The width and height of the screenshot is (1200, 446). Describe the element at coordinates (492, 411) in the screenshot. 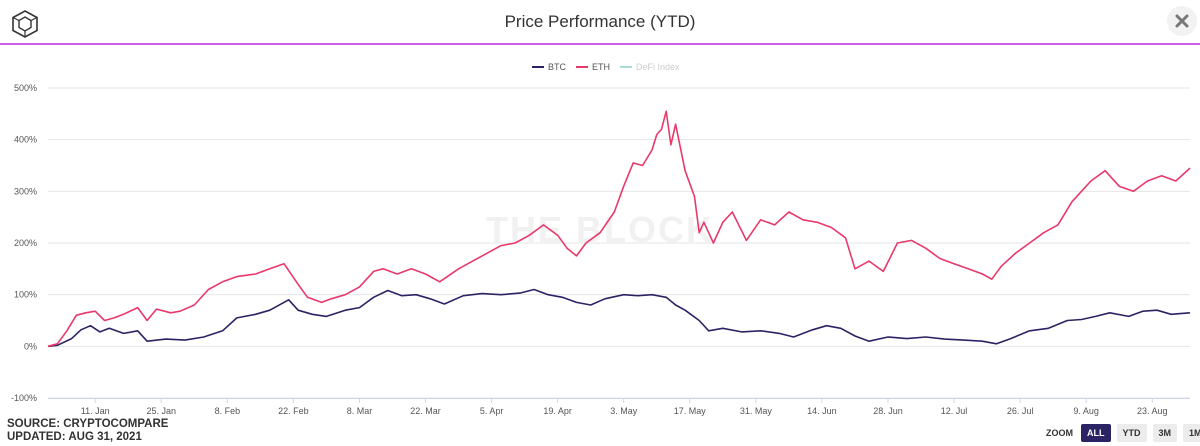

I see `x-tick-label: 5. Apr` at that location.